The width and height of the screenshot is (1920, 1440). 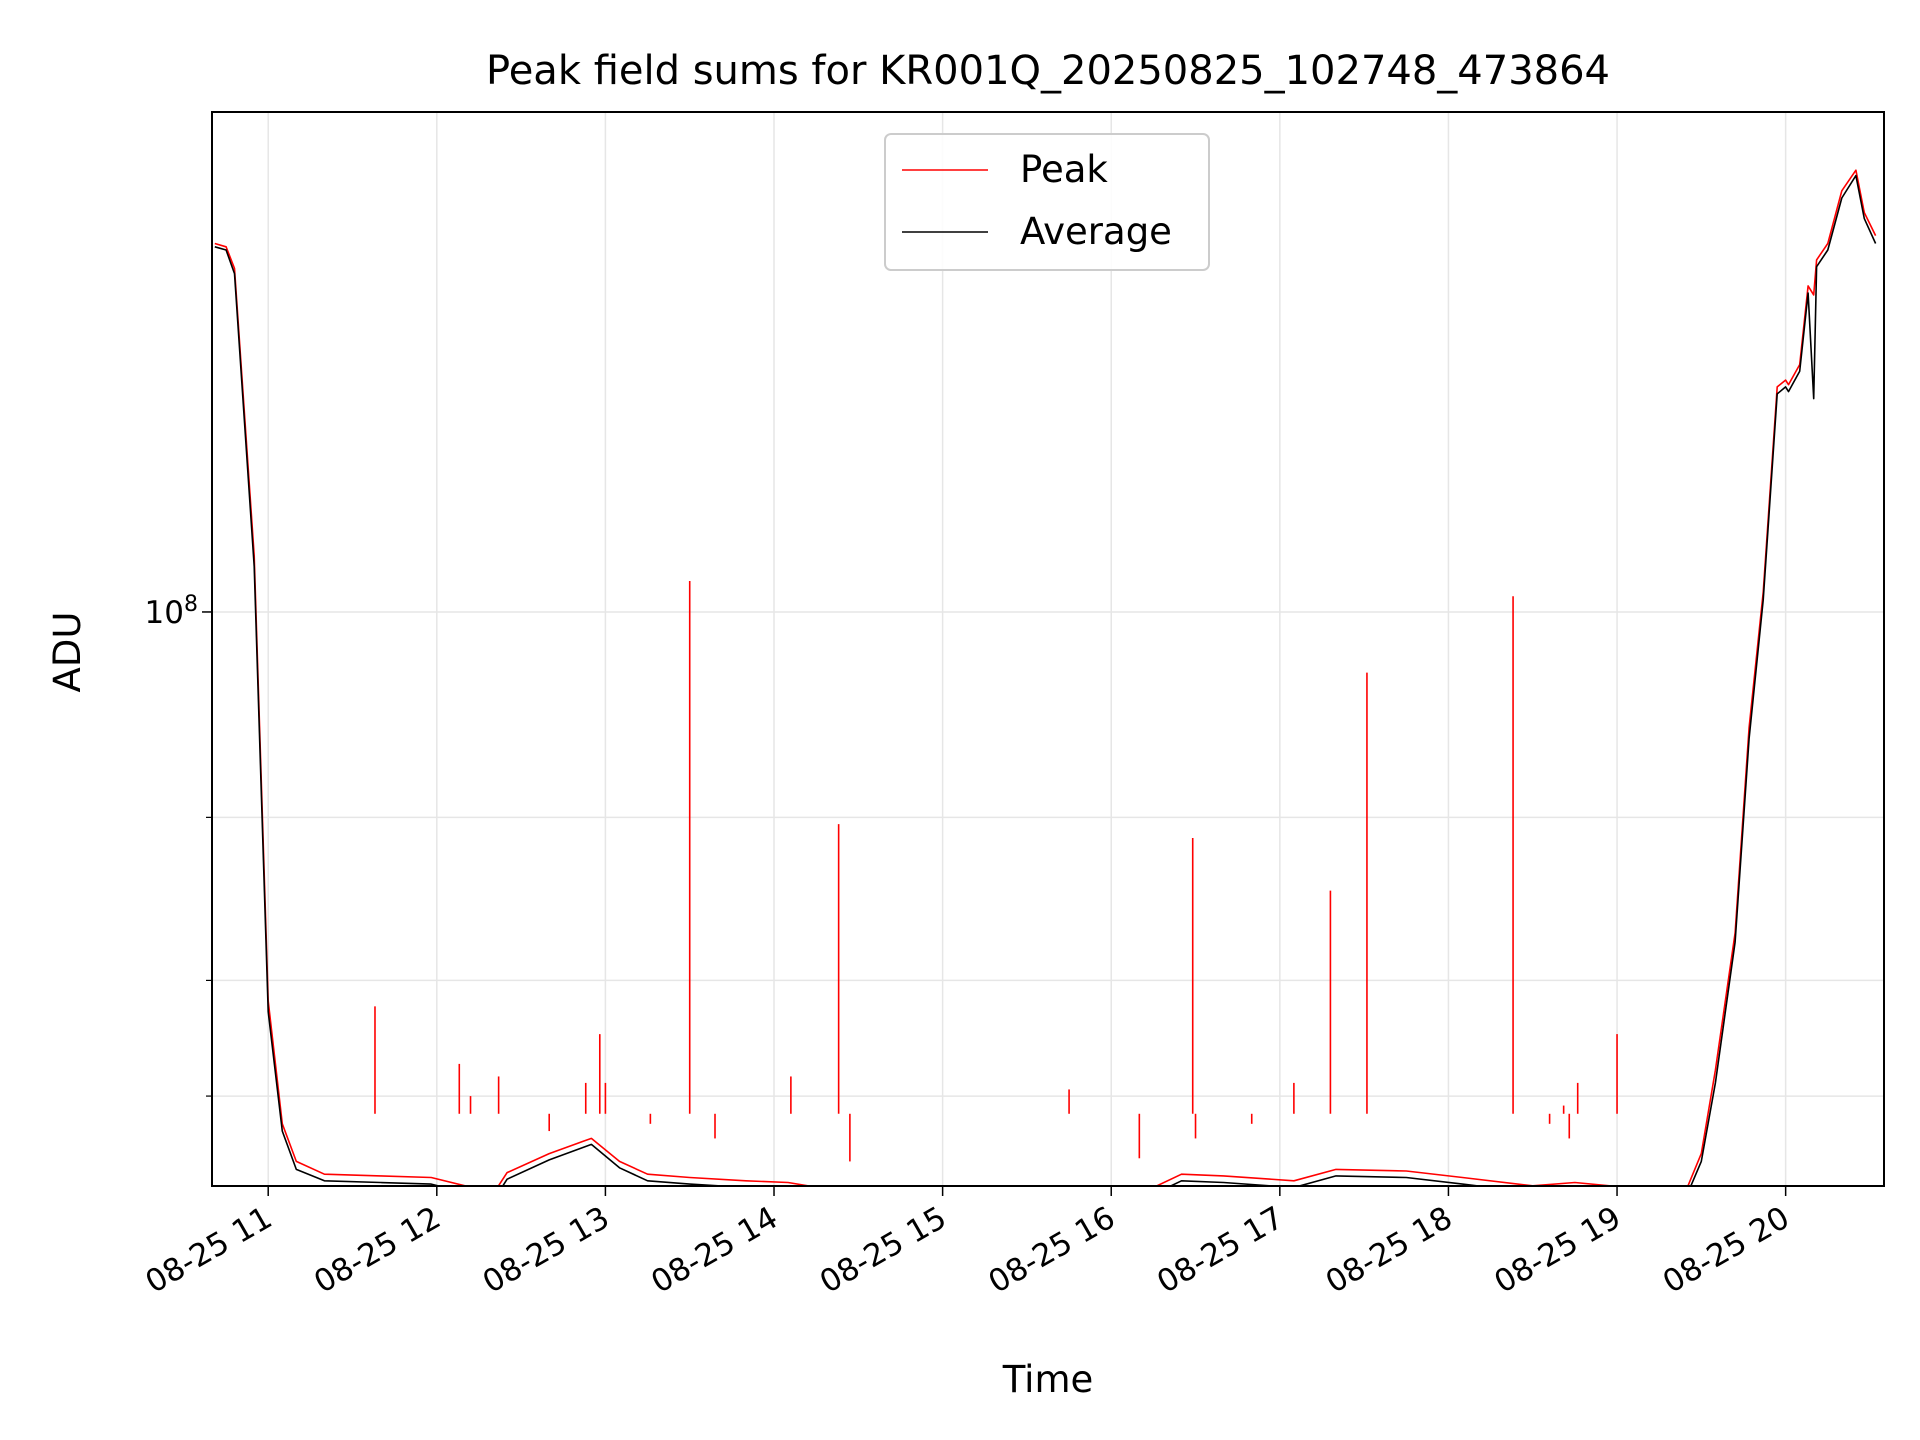 I want to click on legend-average-label: Average, so click(x=1096, y=231).